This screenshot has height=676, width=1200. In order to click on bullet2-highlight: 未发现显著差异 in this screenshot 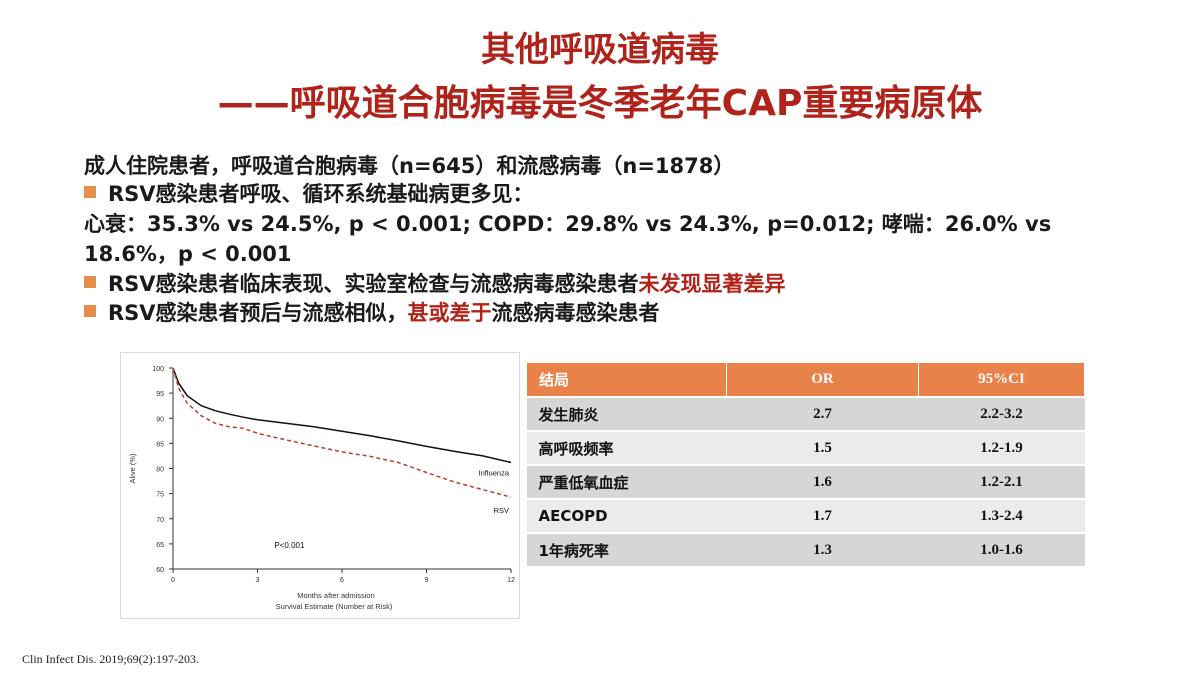, I will do `click(712, 284)`.